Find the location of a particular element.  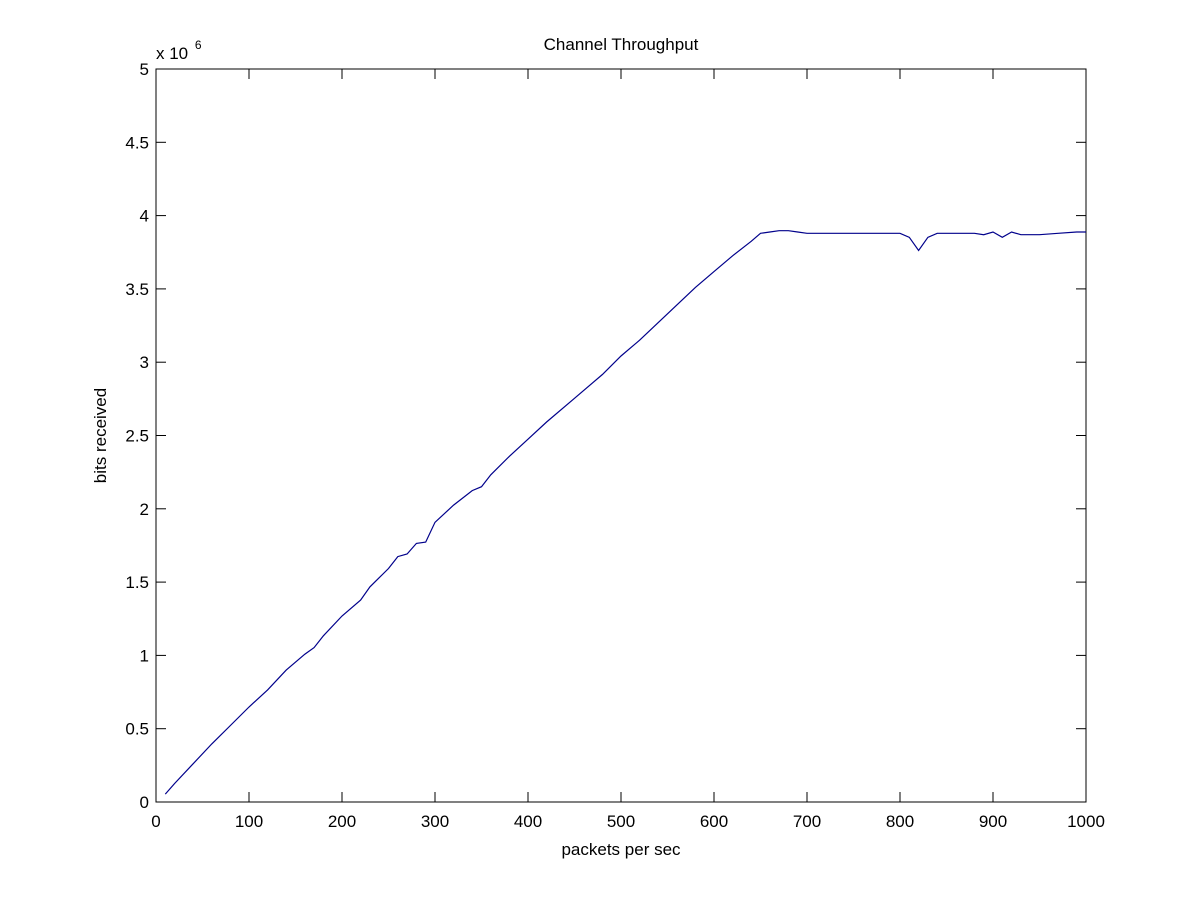

y-tick-label: 2 is located at coordinates (144, 509).